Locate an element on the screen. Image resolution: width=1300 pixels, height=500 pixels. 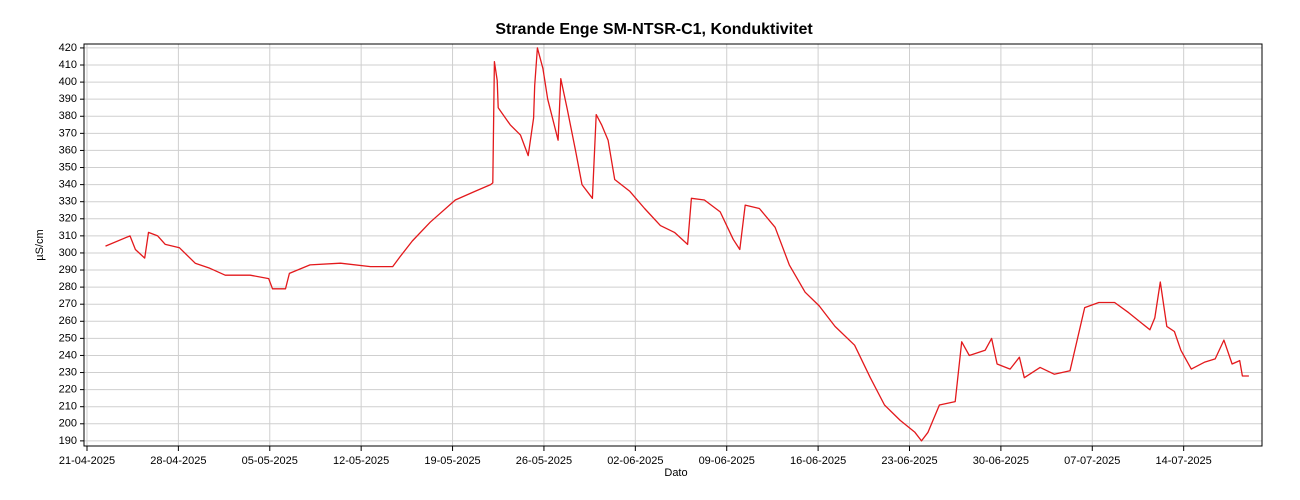
x-tick-label: 09-06-2025 is located at coordinates (727, 461).